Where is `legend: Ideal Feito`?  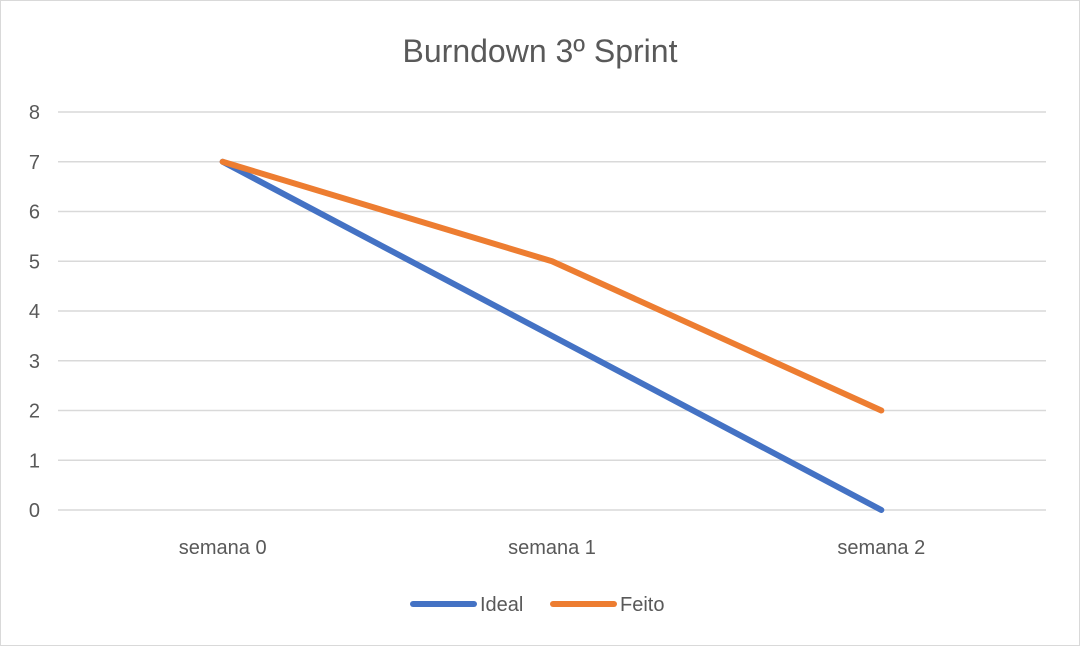 legend: Ideal Feito is located at coordinates (537, 605).